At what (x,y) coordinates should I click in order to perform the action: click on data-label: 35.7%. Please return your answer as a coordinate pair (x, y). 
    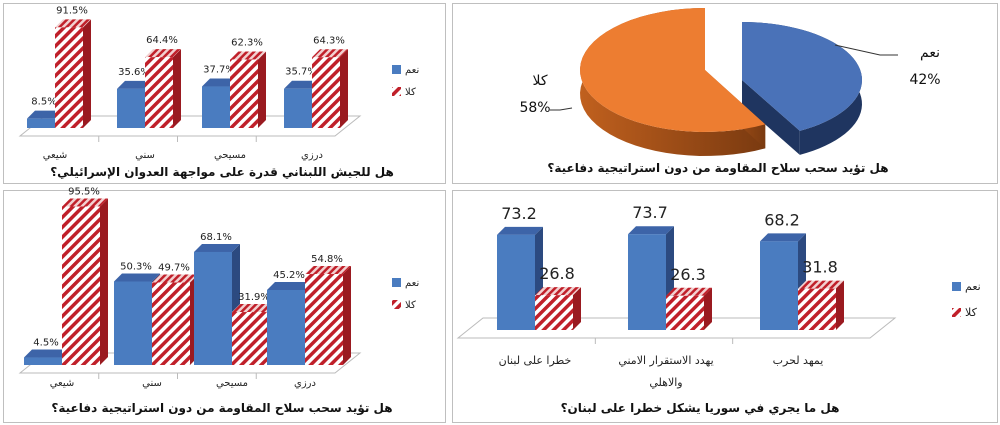
    Looking at the image, I should click on (301, 72).